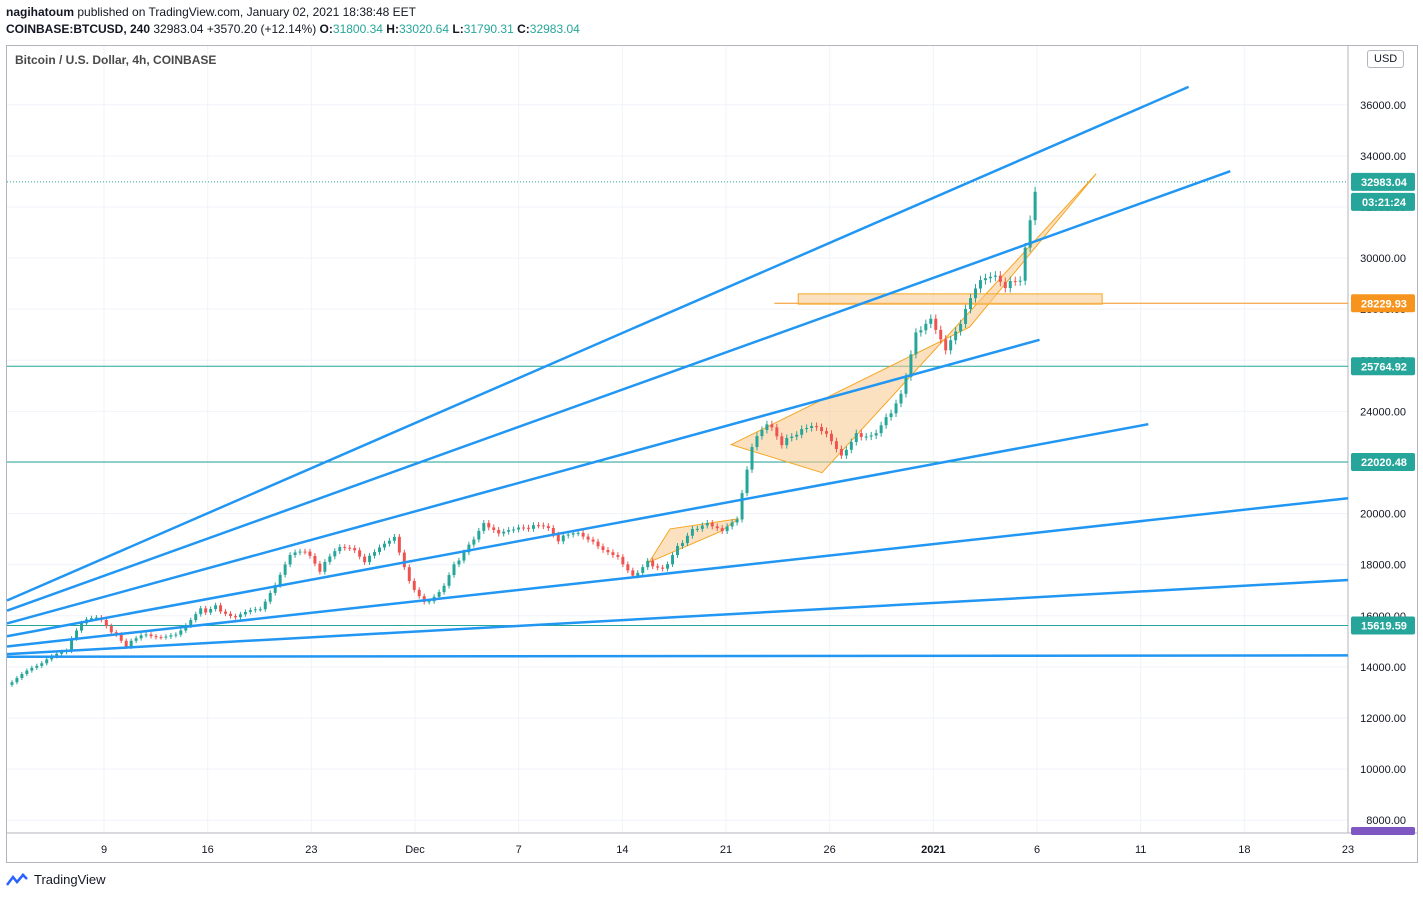 The height and width of the screenshot is (900, 1423). What do you see at coordinates (693, 541) in the screenshot?
I see `pattern-triangle` at bounding box center [693, 541].